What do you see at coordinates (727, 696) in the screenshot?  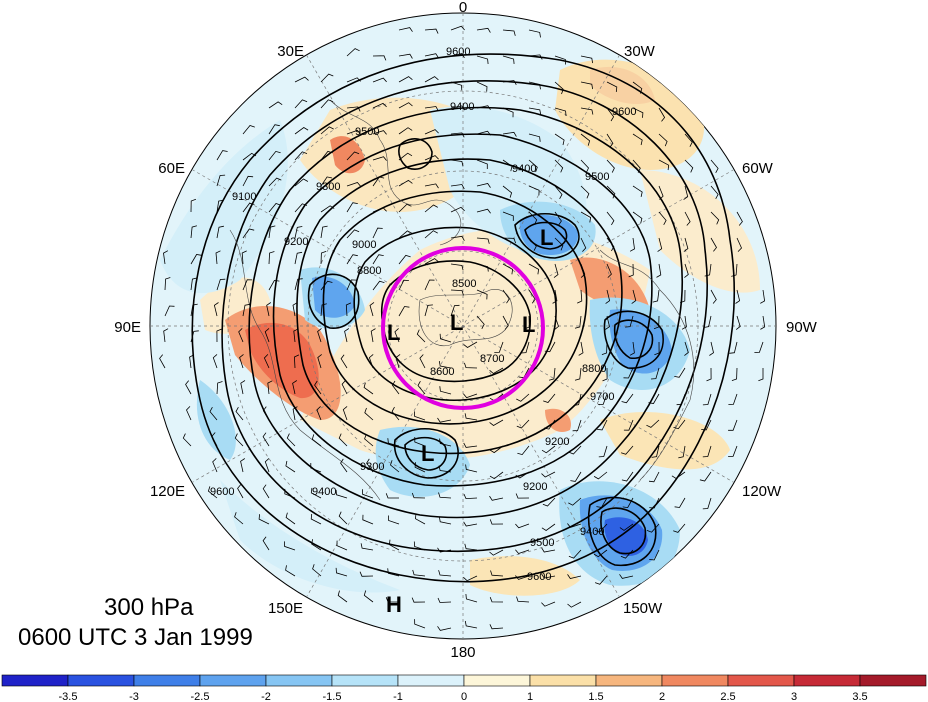 I see `colorbar-label: 2.5` at bounding box center [727, 696].